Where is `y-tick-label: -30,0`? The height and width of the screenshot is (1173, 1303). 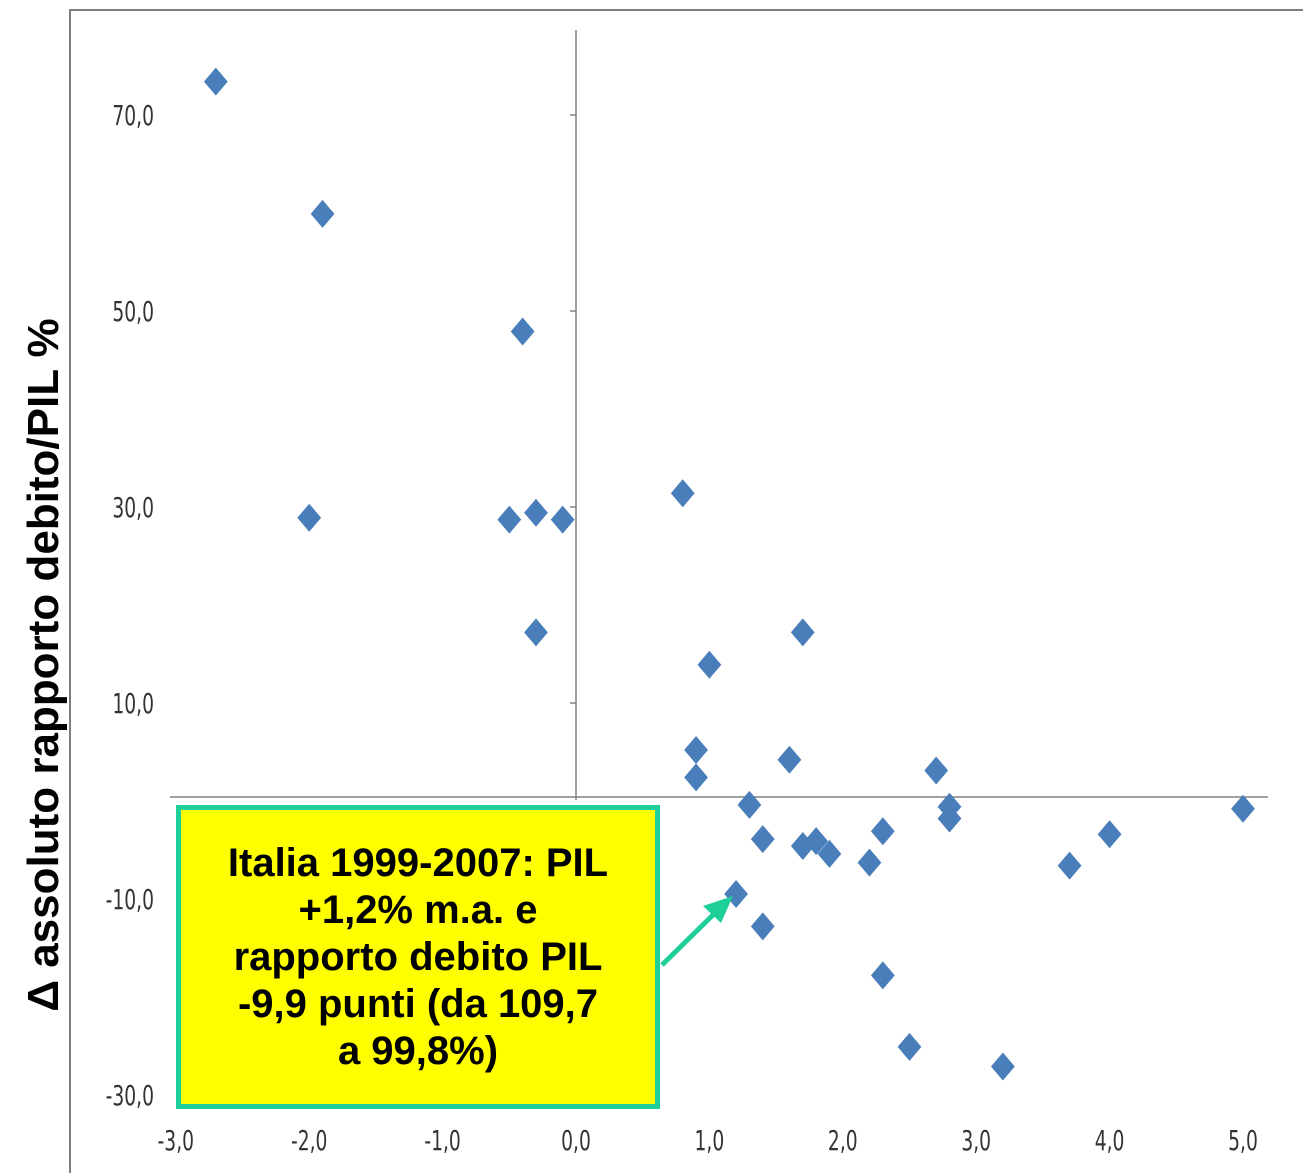 y-tick-label: -30,0 is located at coordinates (130, 1095).